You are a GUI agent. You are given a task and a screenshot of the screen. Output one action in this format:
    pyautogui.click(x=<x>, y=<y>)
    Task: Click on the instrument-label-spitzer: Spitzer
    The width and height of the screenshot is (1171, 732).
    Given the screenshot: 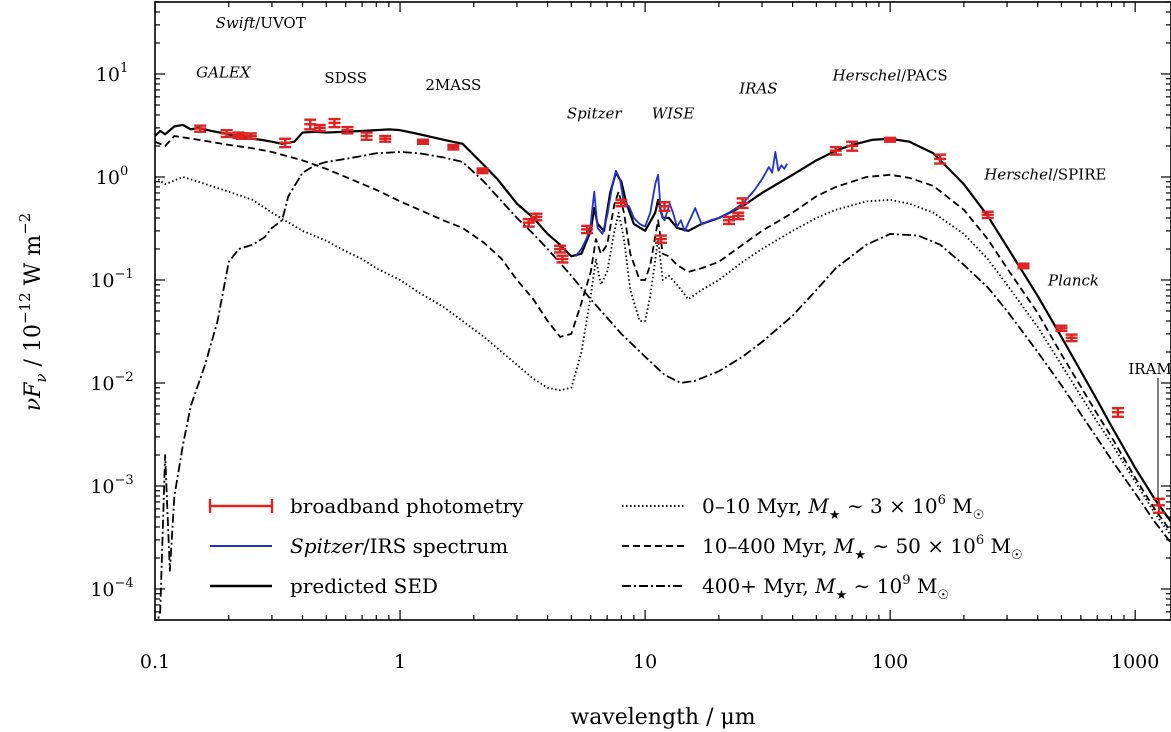 What is the action you would take?
    pyautogui.click(x=594, y=113)
    